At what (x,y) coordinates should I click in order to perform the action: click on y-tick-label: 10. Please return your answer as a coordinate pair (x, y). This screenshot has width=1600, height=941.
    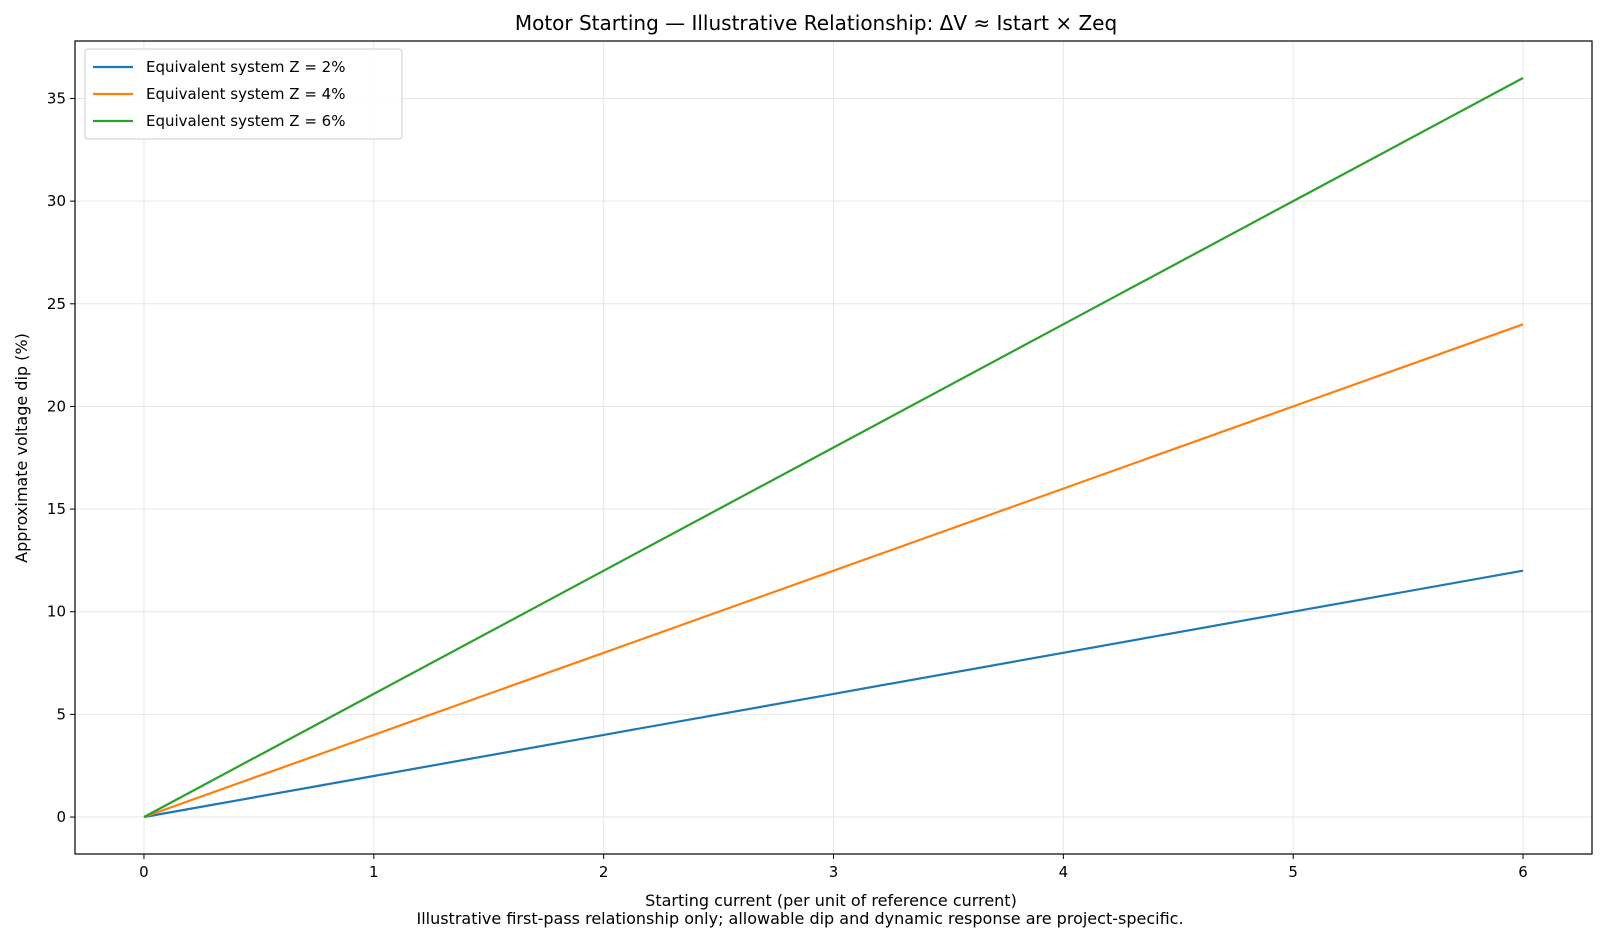
    Looking at the image, I should click on (56, 612).